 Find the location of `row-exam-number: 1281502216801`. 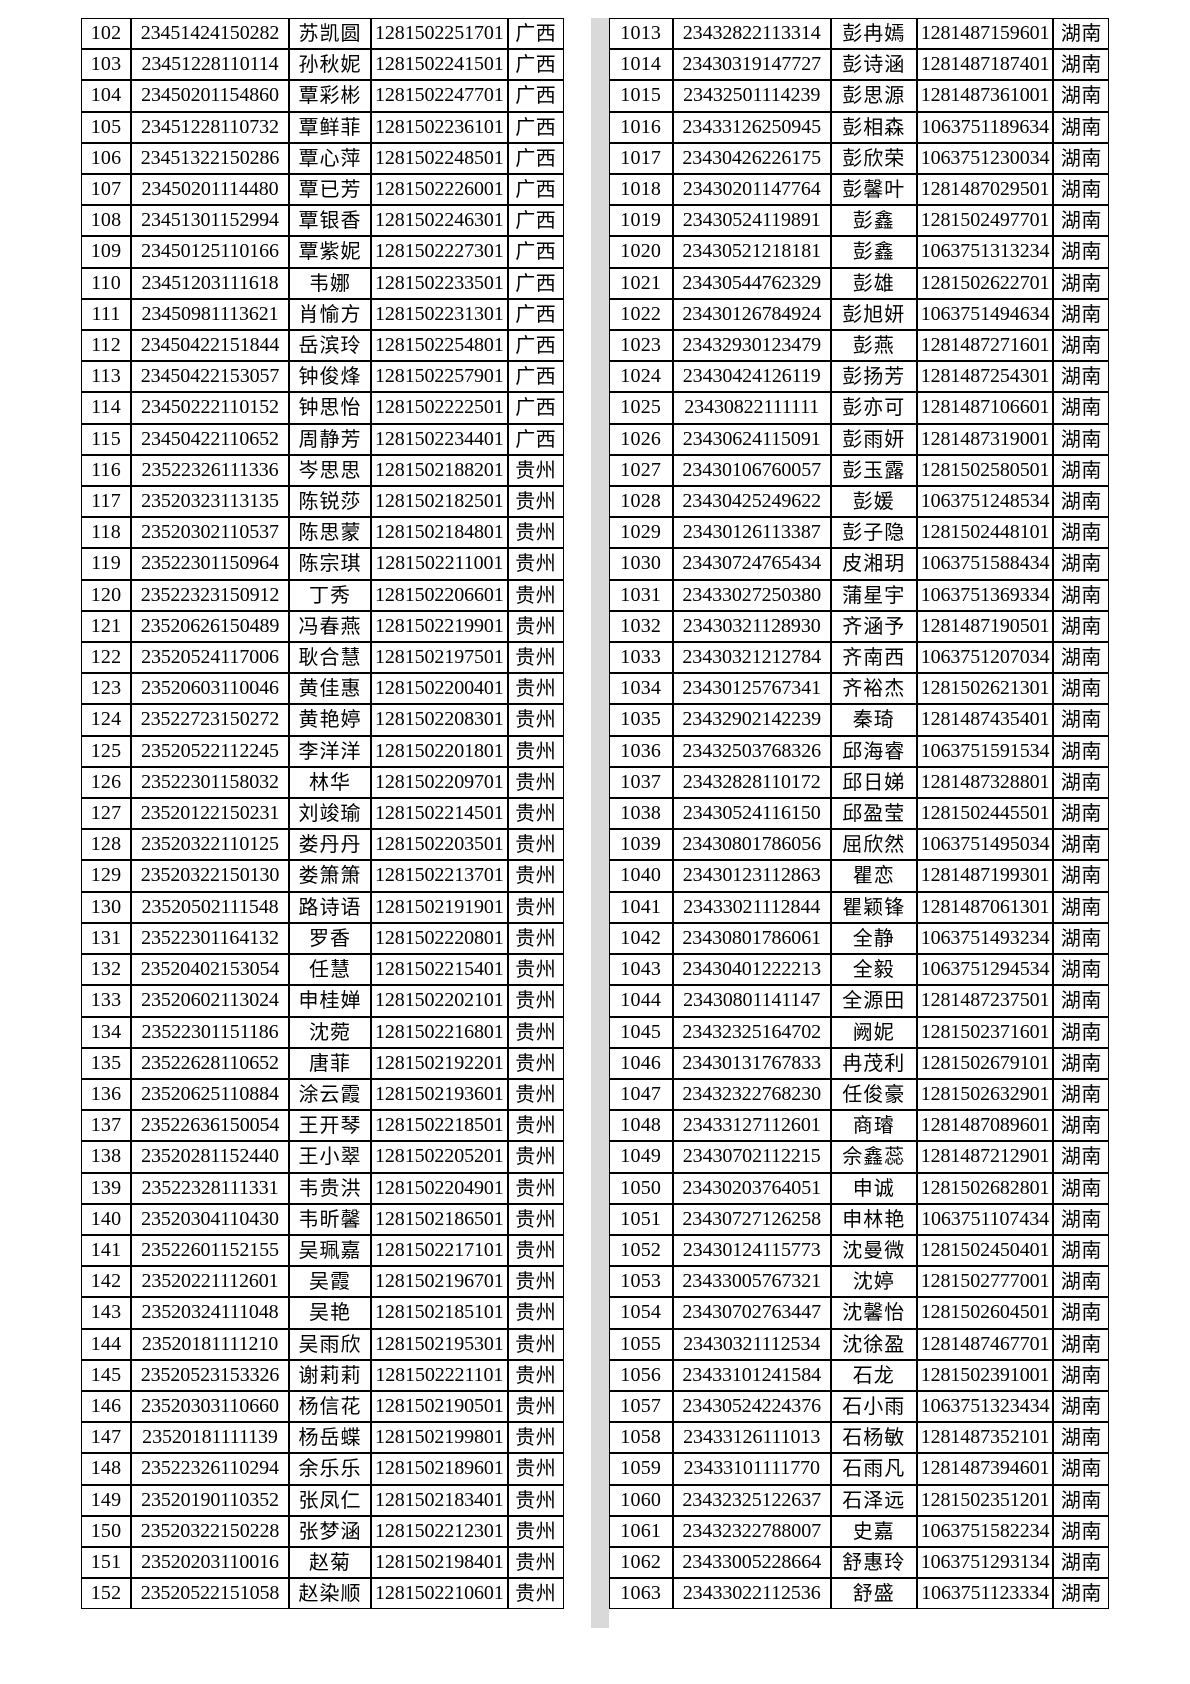

row-exam-number: 1281502216801 is located at coordinates (439, 1032).